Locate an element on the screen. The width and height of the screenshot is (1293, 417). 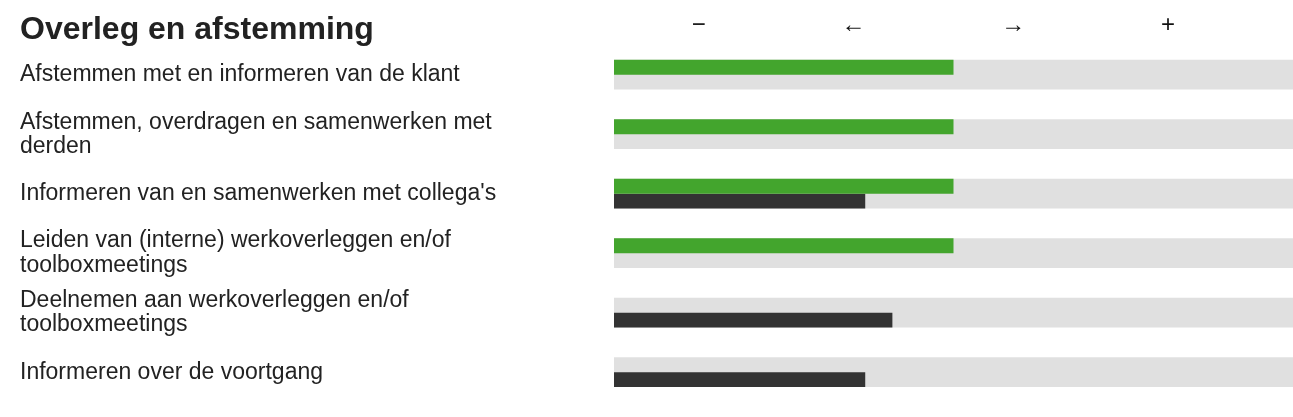
y-tick-label: Afstemmen met en informeren van de klant is located at coordinates (240, 73).